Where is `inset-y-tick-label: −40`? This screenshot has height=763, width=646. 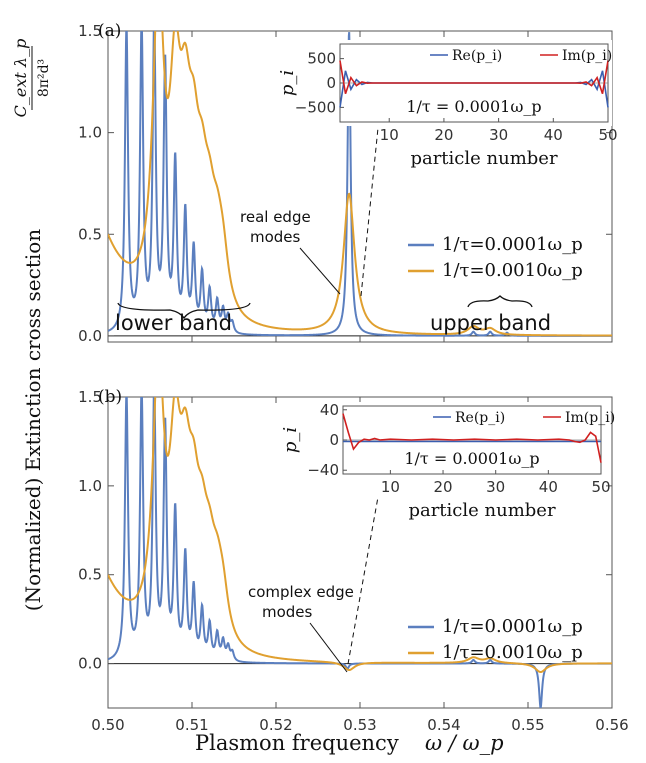
inset-y-tick-label: −40 is located at coordinates (323, 470).